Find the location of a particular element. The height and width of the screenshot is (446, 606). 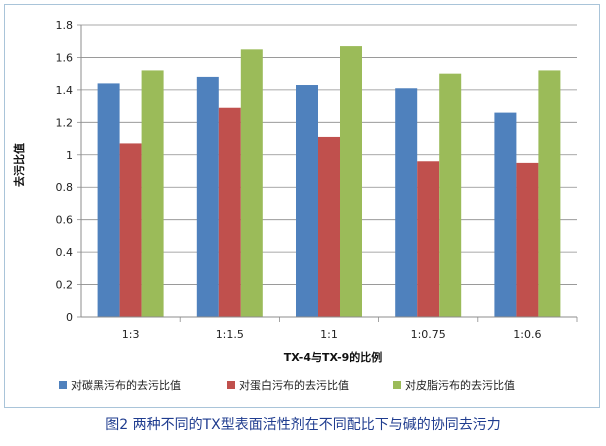

x-tick-label: 1:0.6 is located at coordinates (527, 334).